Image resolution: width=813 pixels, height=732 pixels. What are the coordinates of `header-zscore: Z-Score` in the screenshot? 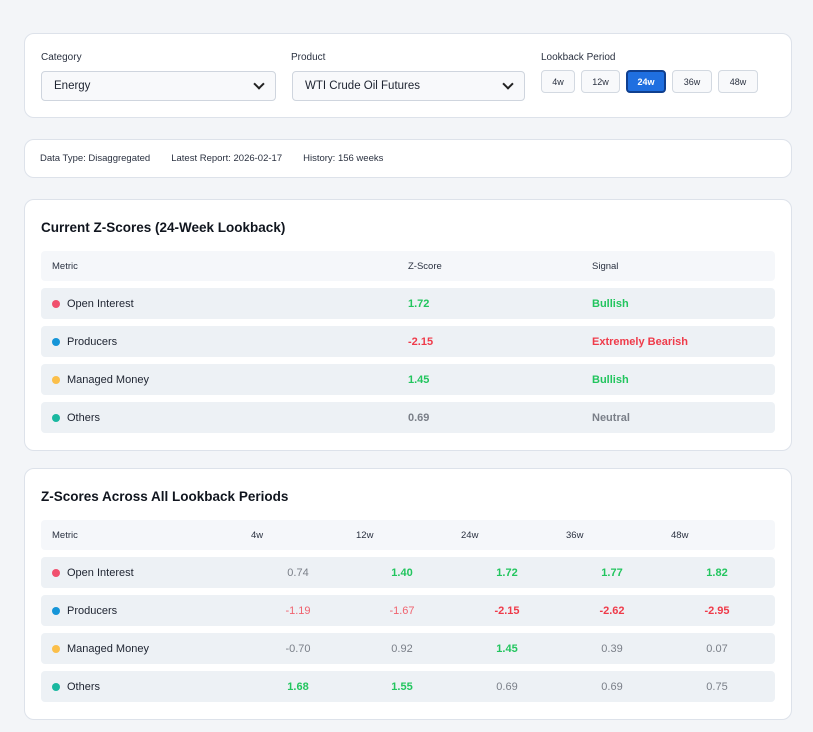 It's located at (425, 266).